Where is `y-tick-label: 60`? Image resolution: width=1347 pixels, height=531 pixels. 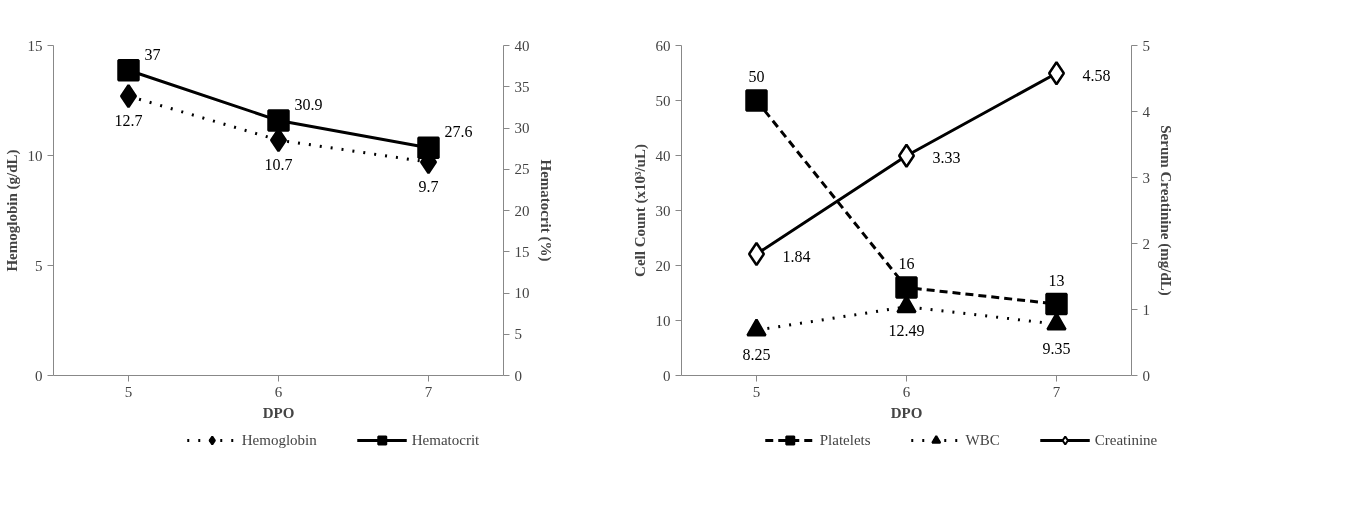 y-tick-label: 60 is located at coordinates (663, 45).